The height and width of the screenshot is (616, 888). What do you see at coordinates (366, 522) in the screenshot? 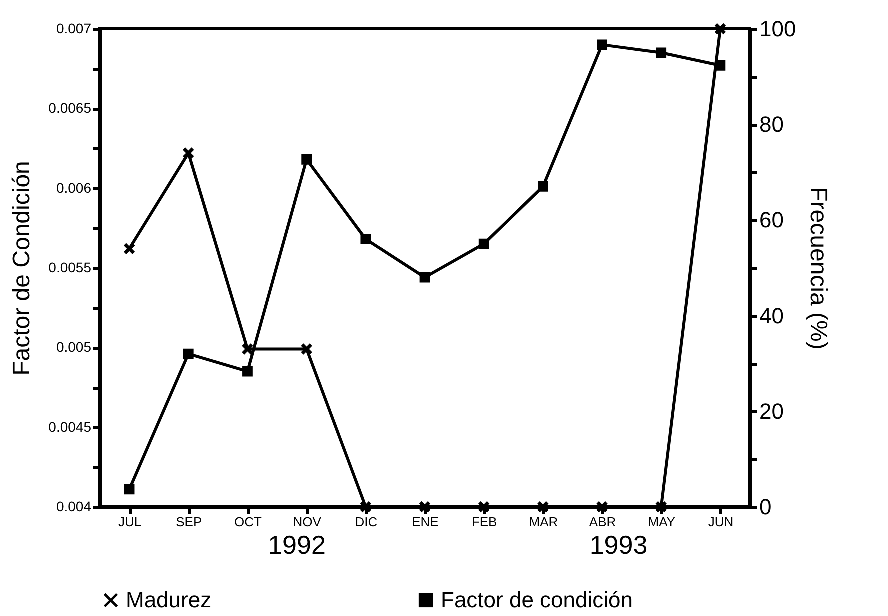
I see `x-tick-label: DIC` at bounding box center [366, 522].